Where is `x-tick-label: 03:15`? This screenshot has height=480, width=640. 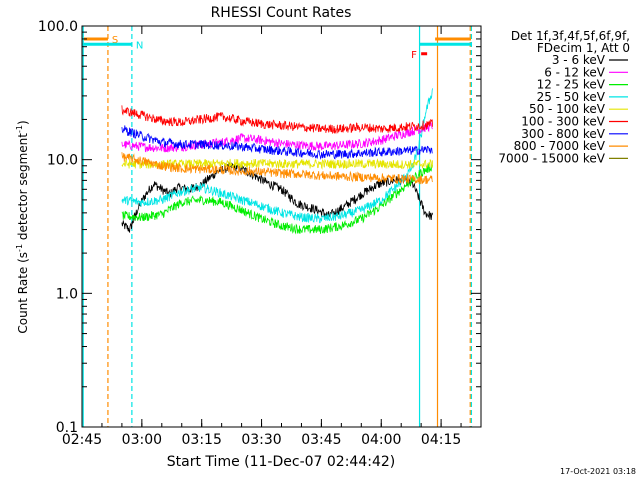 x-tick-label: 03:15 is located at coordinates (202, 440).